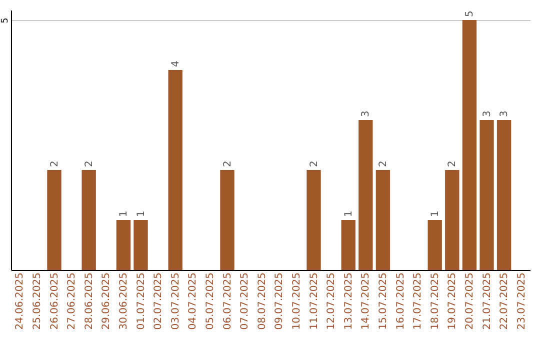  Describe the element at coordinates (54, 301) in the screenshot. I see `x-tick-label: 26.06.2025` at that location.